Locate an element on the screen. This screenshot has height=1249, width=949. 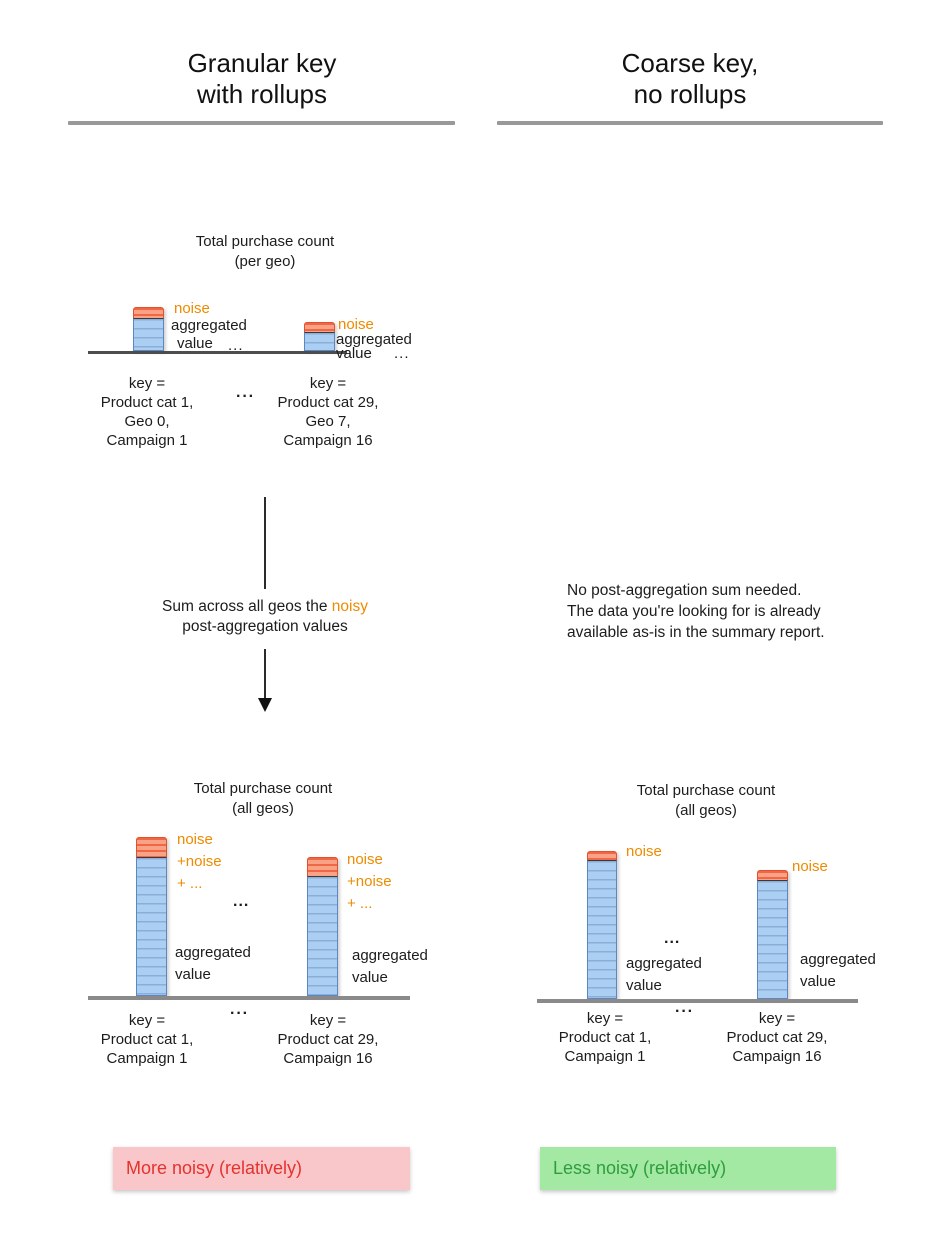
top-left-title-line2: (per geo) is located at coordinates (265, 261).